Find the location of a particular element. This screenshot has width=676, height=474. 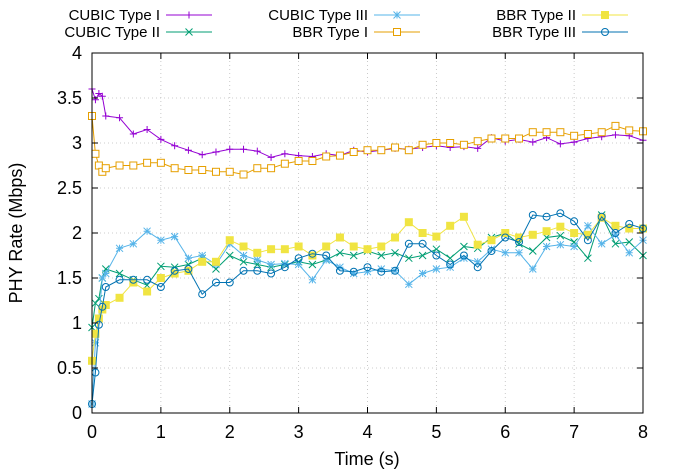

x-tick-label: 7 is located at coordinates (574, 432).